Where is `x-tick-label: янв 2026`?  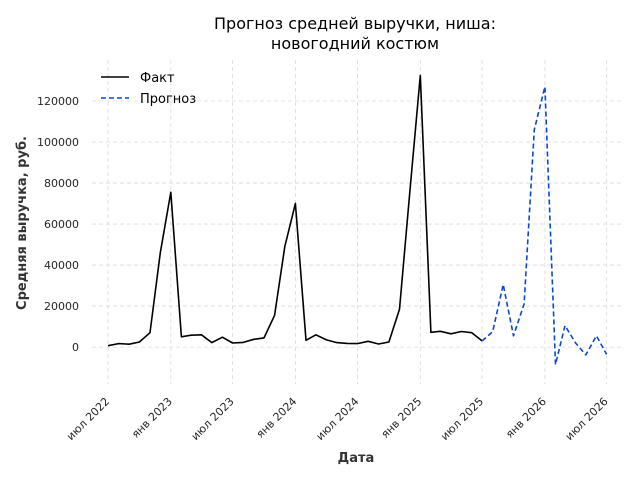 x-tick-label: янв 2026 is located at coordinates (526, 418).